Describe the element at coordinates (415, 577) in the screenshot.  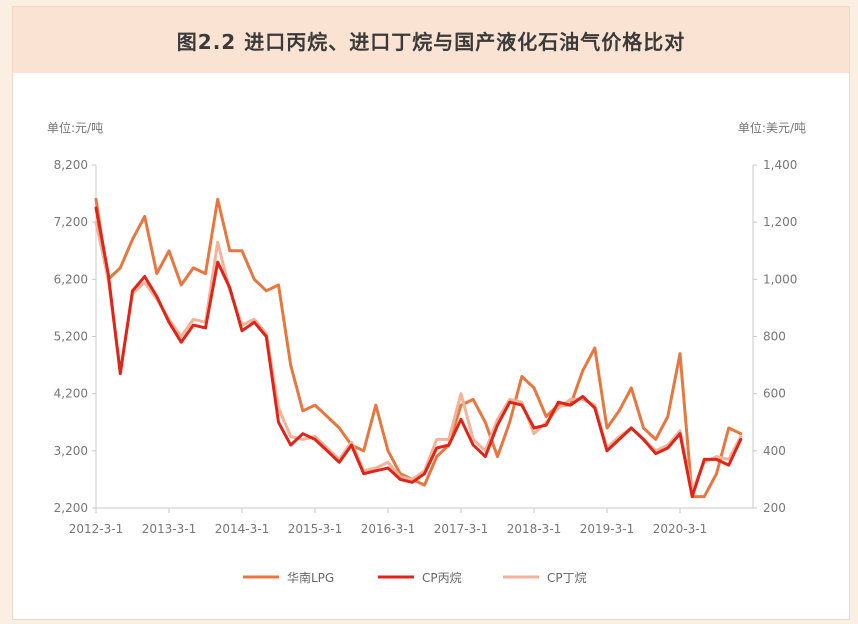
I see `legend: 华南LPG CP丙烷 CP丁烷` at that location.